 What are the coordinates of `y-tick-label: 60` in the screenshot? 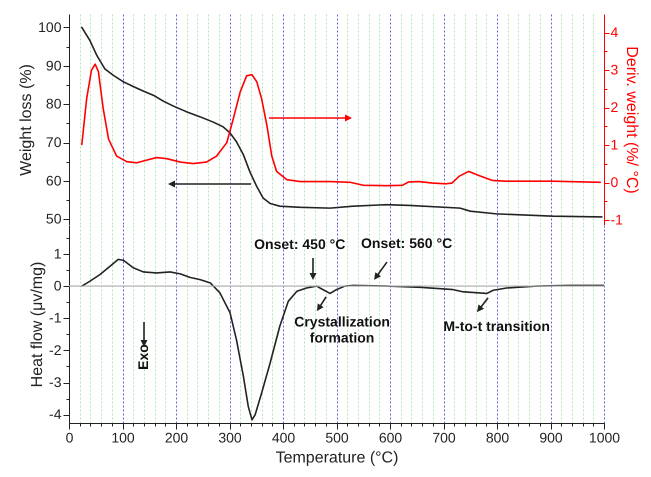 It's located at (54, 180).